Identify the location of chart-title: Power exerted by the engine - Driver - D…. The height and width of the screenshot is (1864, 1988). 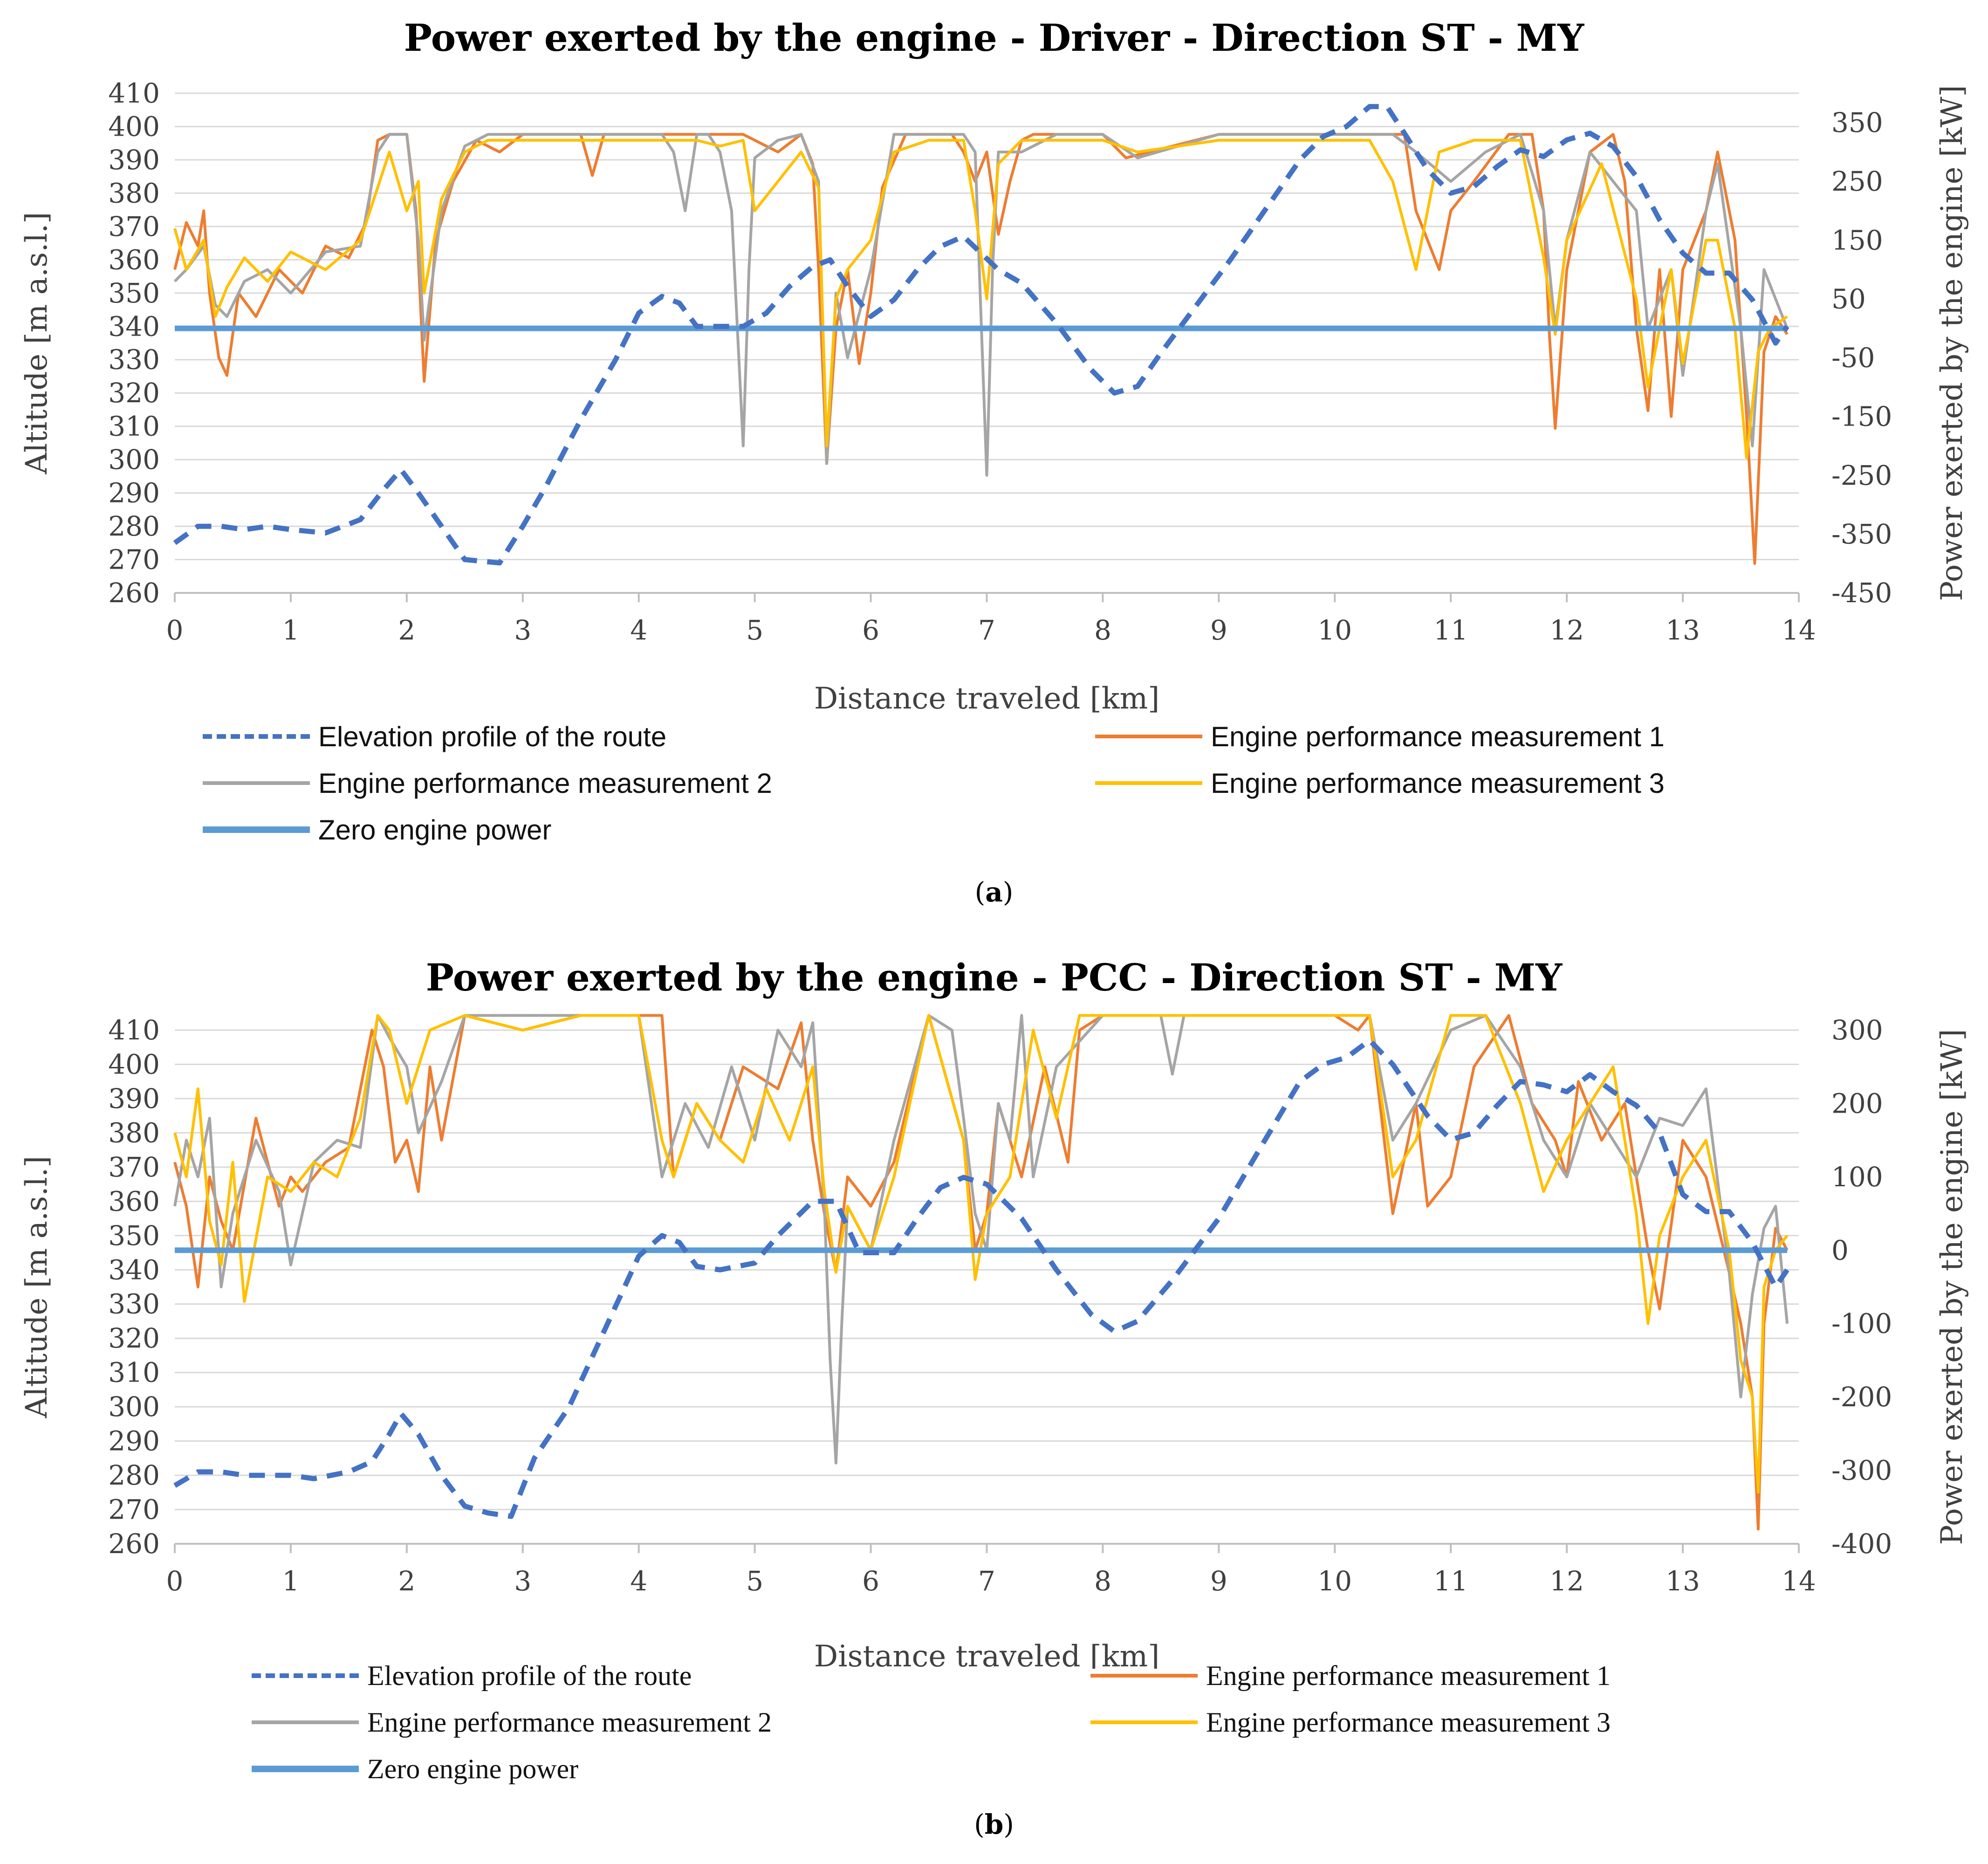
(994, 38).